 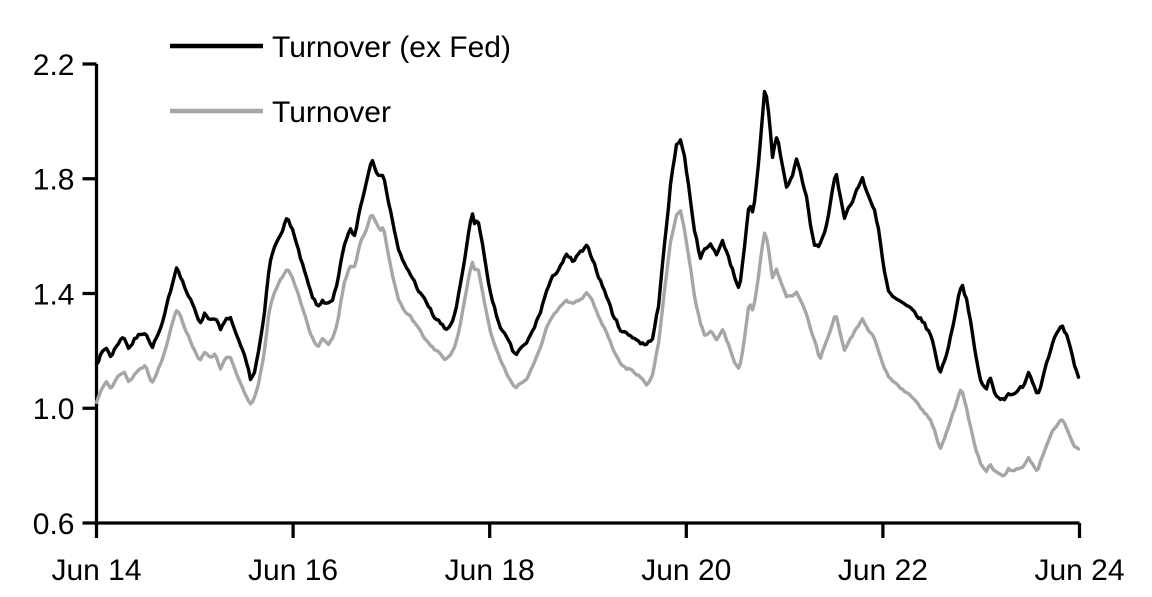 I want to click on x-tick-label: Jun 18, so click(x=490, y=570).